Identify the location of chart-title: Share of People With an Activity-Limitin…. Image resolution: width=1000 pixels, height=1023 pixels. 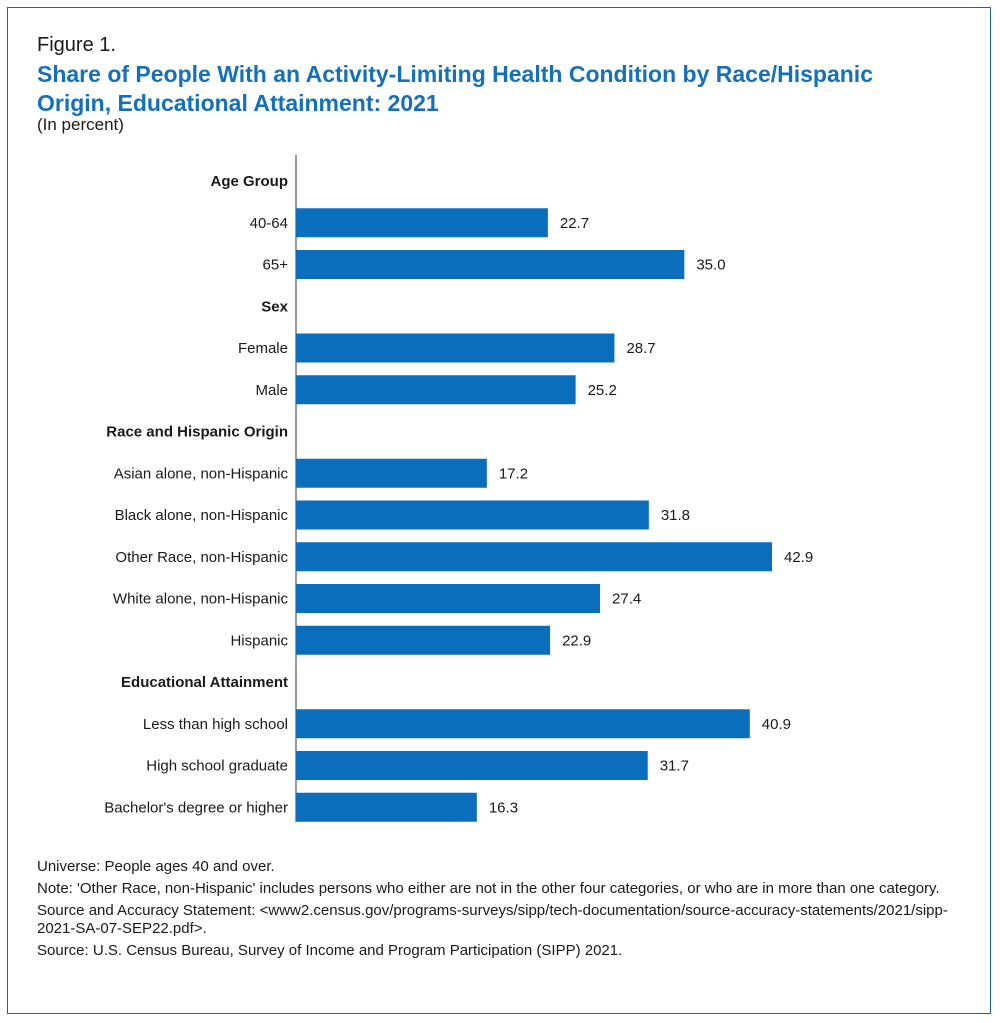
(455, 88).